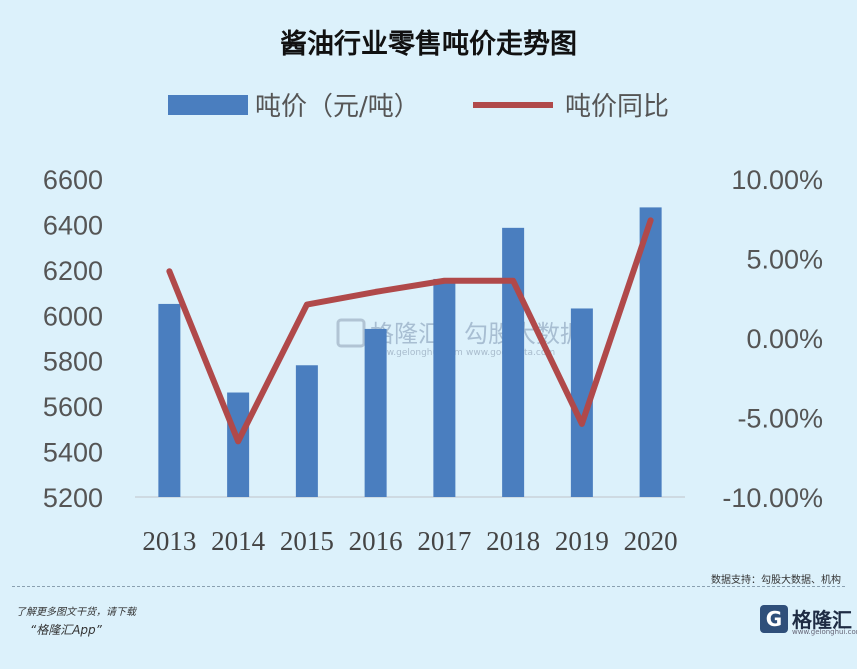  What do you see at coordinates (208, 105) in the screenshot?
I see `legend-bar-swatch` at bounding box center [208, 105].